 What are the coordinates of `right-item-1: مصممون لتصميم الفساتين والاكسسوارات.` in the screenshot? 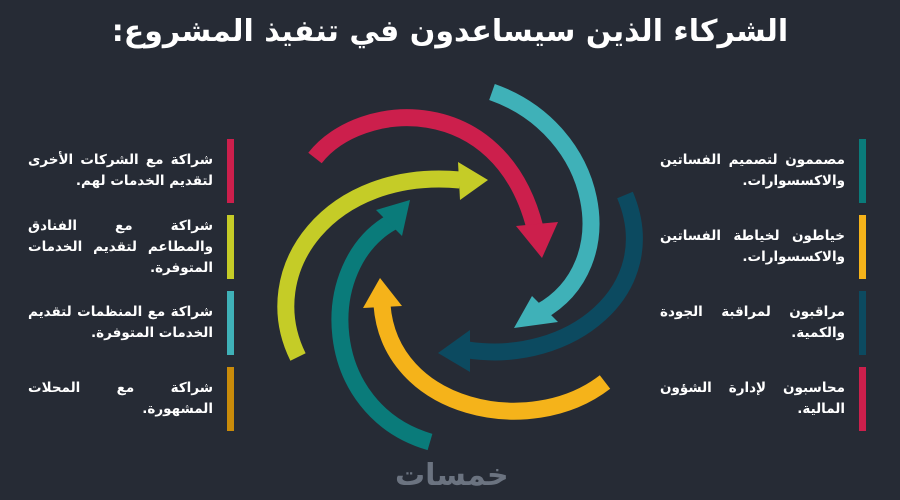 It's located at (756, 171).